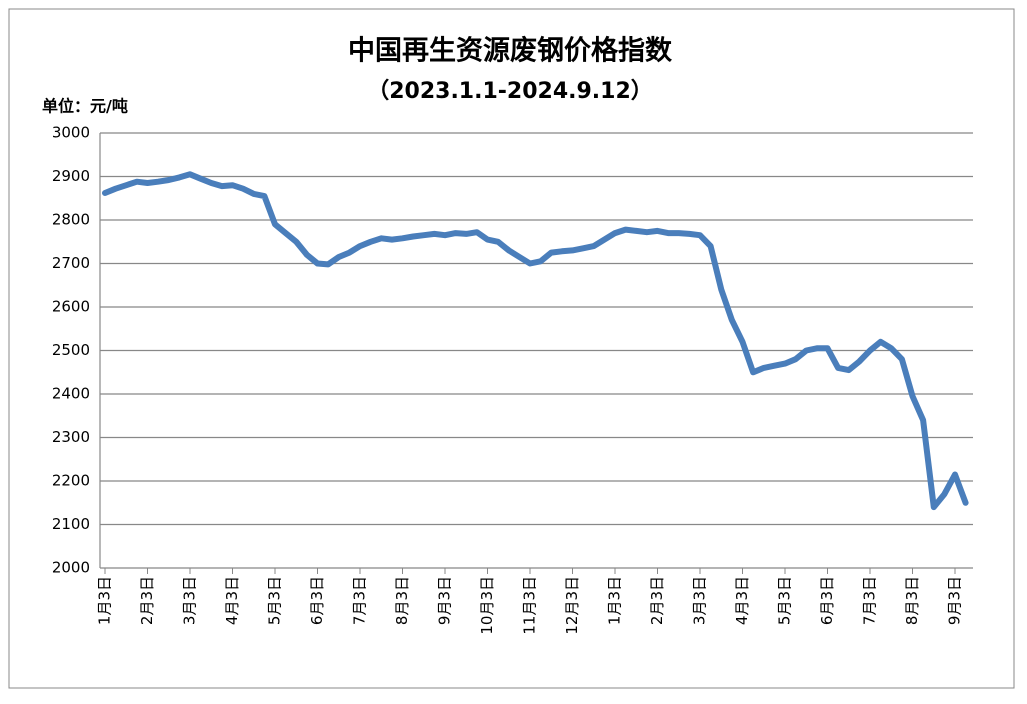  Describe the element at coordinates (71, 176) in the screenshot. I see `y-tick-label: 2900` at that location.